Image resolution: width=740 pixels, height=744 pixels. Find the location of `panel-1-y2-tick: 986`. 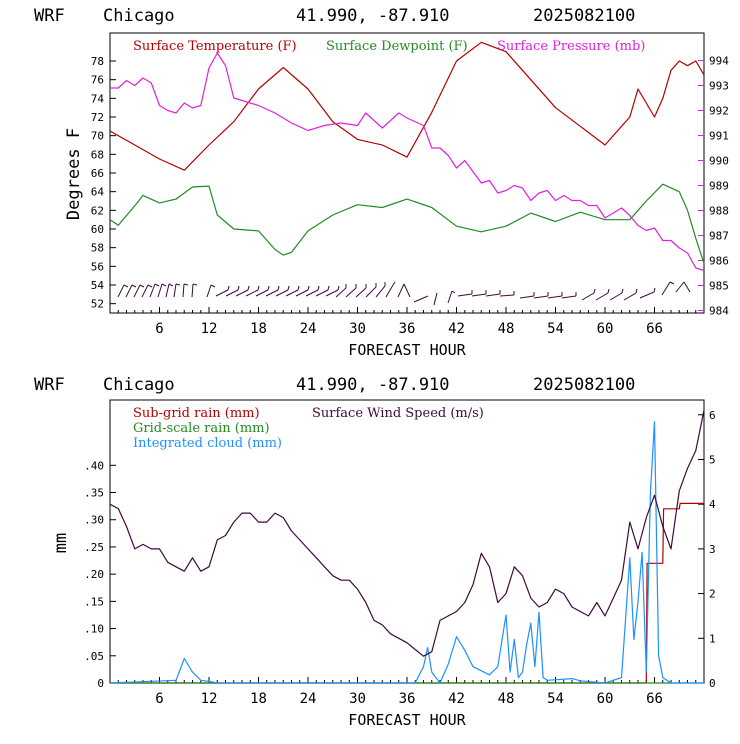

panel-1-y2-tick: 986 is located at coordinates (719, 261).